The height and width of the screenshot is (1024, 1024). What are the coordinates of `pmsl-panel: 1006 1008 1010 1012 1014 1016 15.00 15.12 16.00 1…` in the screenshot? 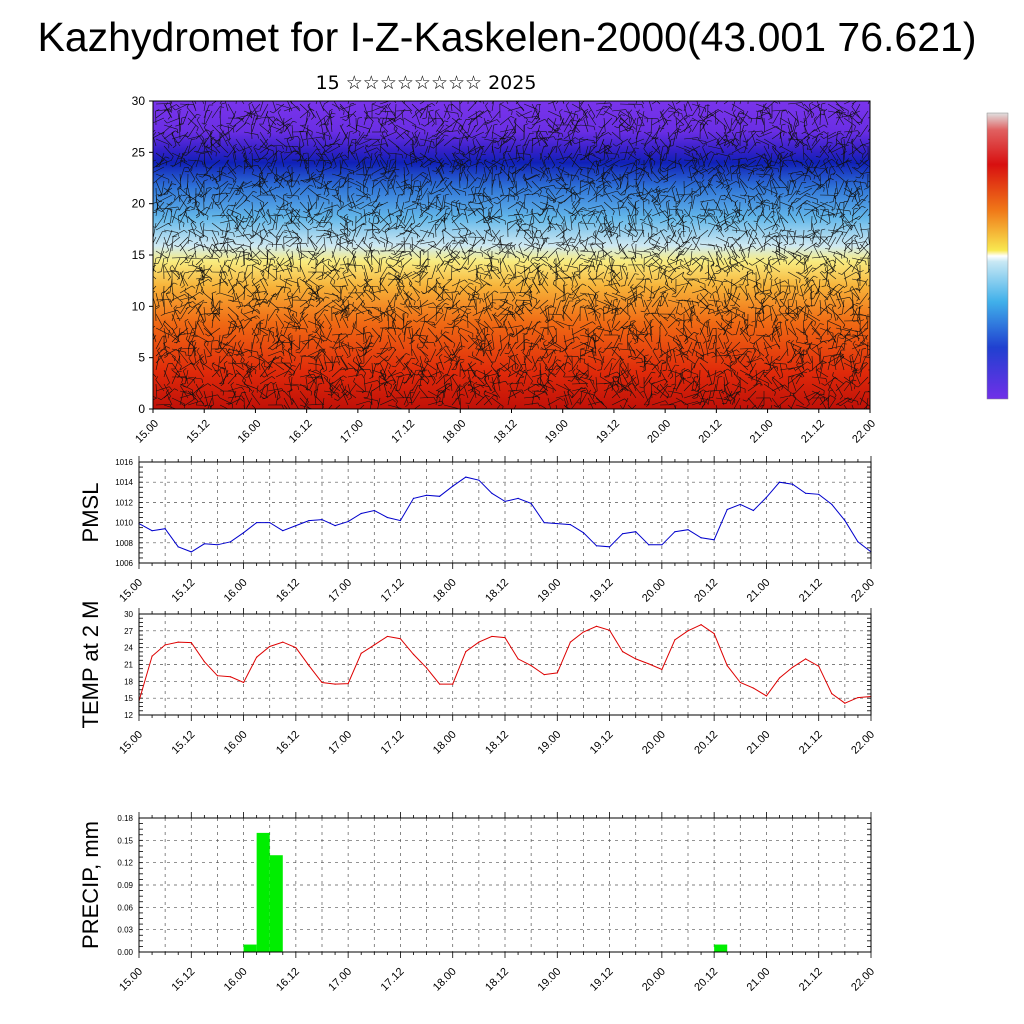 It's located at (477, 530).